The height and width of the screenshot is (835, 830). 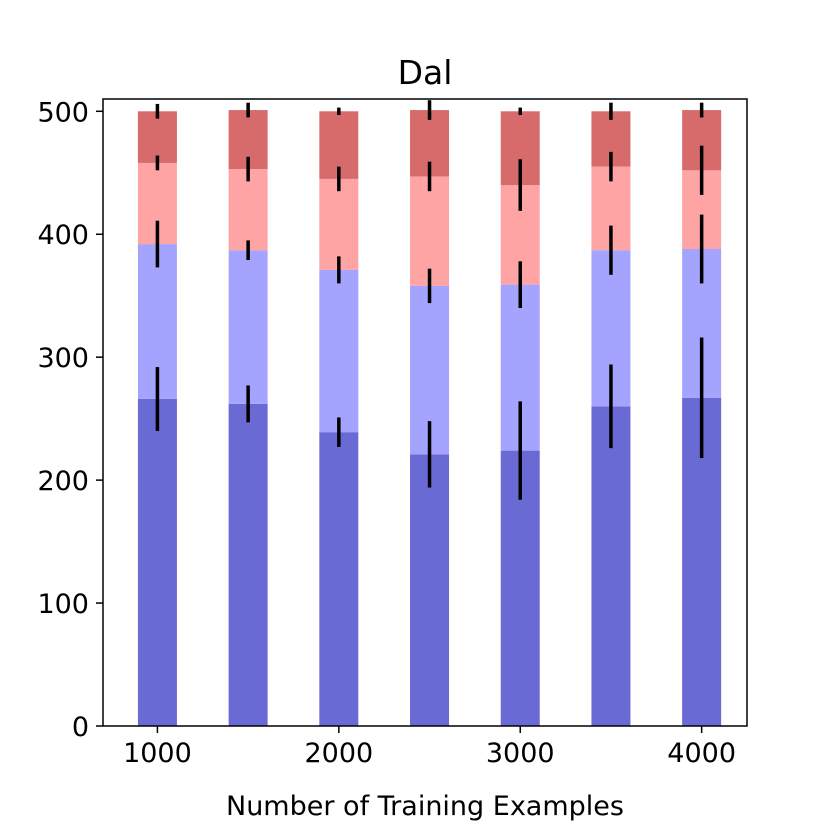 I want to click on x-tick-label: 3000, so click(x=520, y=753).